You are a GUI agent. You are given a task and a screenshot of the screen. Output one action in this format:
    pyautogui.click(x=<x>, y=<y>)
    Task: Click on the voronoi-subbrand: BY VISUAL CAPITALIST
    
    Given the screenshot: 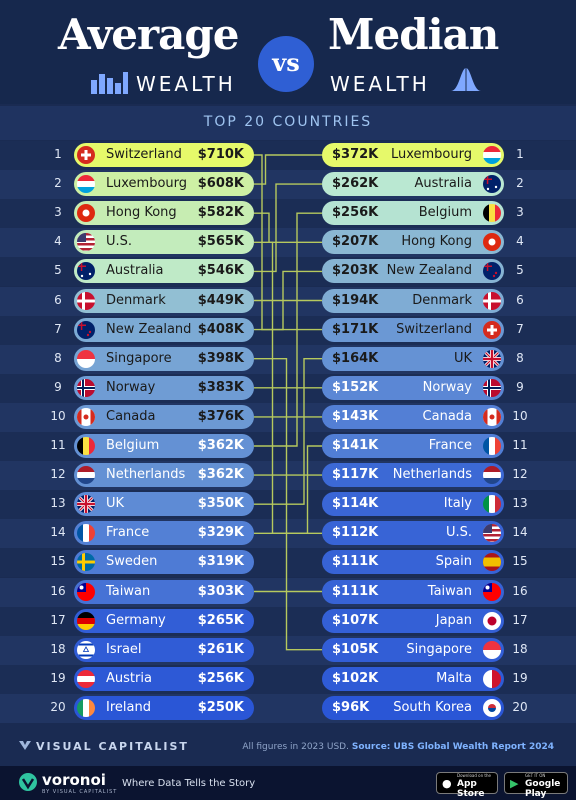 What is the action you would take?
    pyautogui.click(x=80, y=792)
    